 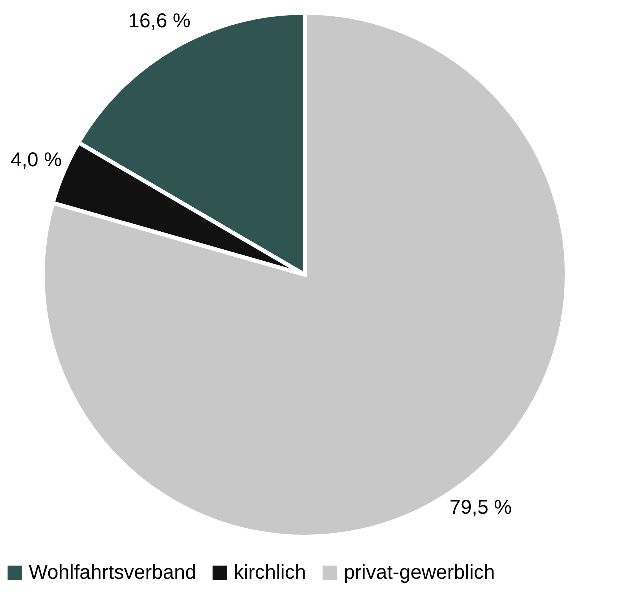 What do you see at coordinates (36, 160) in the screenshot?
I see `data-label: 4,0 %` at bounding box center [36, 160].